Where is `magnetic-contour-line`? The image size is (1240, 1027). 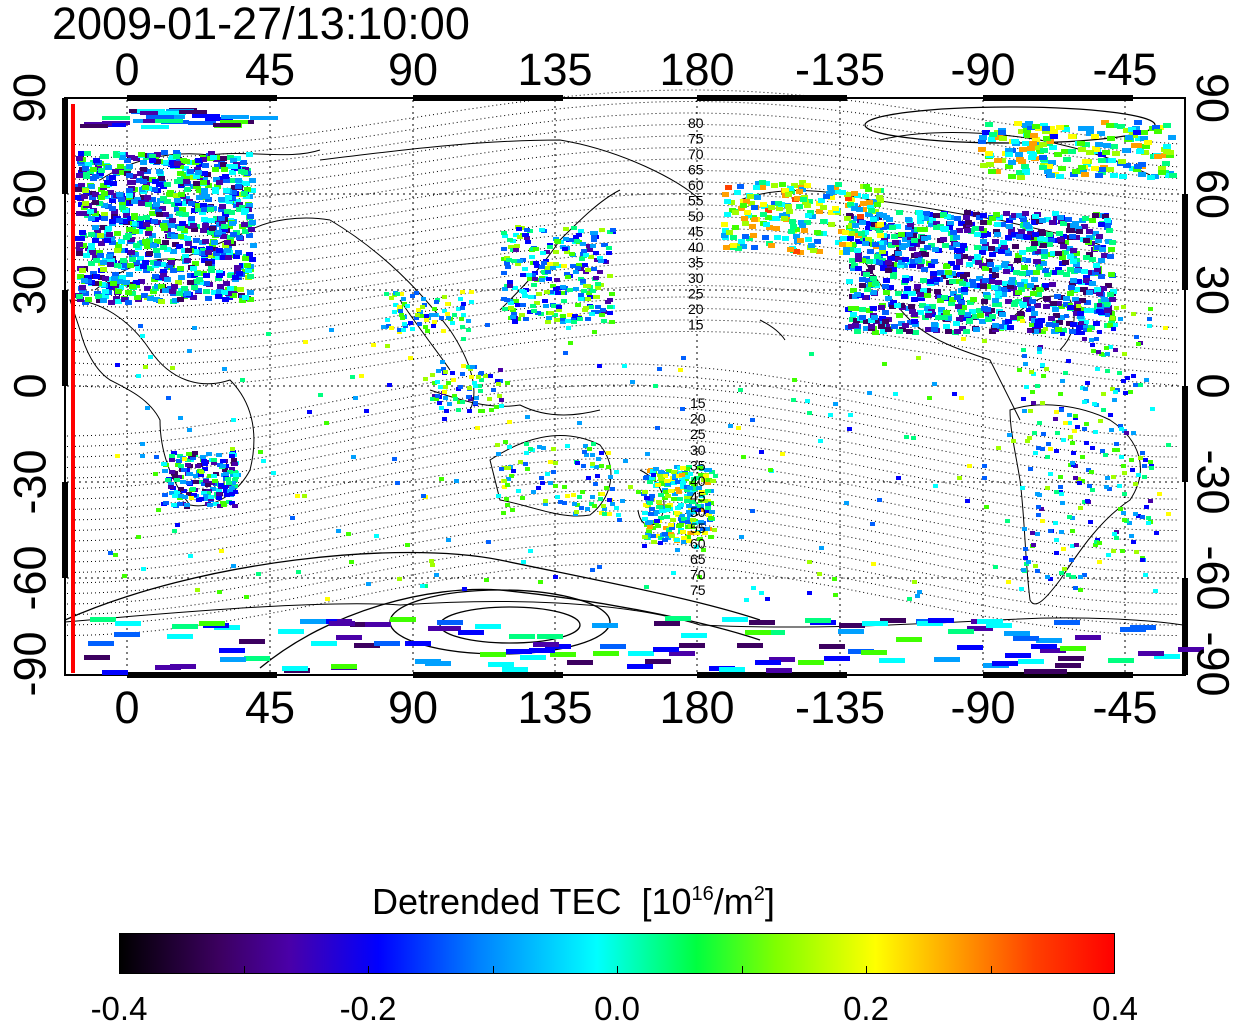
magnetic-contour-line is located at coordinates (622, 557).